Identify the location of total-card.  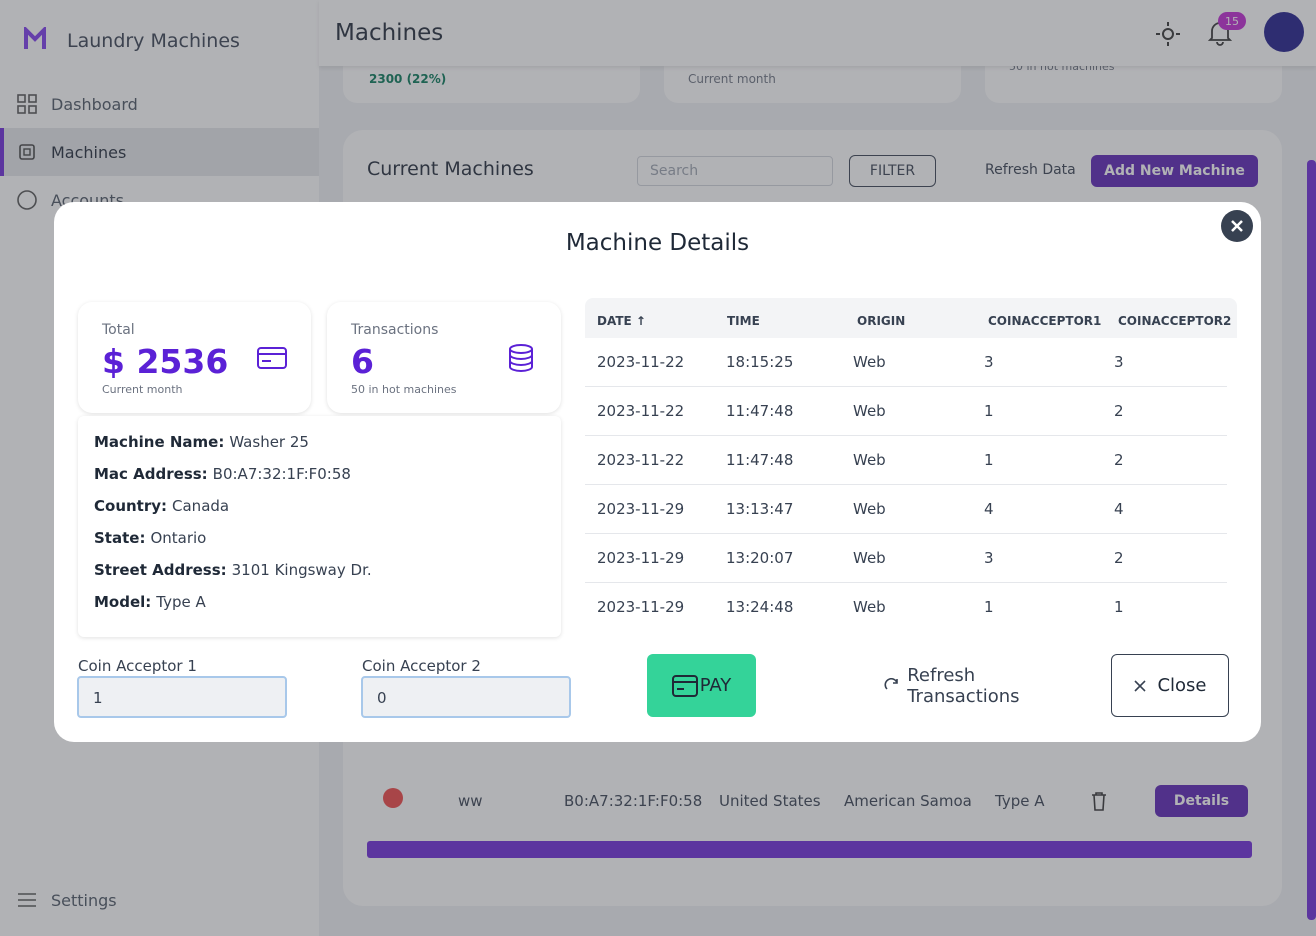
(194, 357).